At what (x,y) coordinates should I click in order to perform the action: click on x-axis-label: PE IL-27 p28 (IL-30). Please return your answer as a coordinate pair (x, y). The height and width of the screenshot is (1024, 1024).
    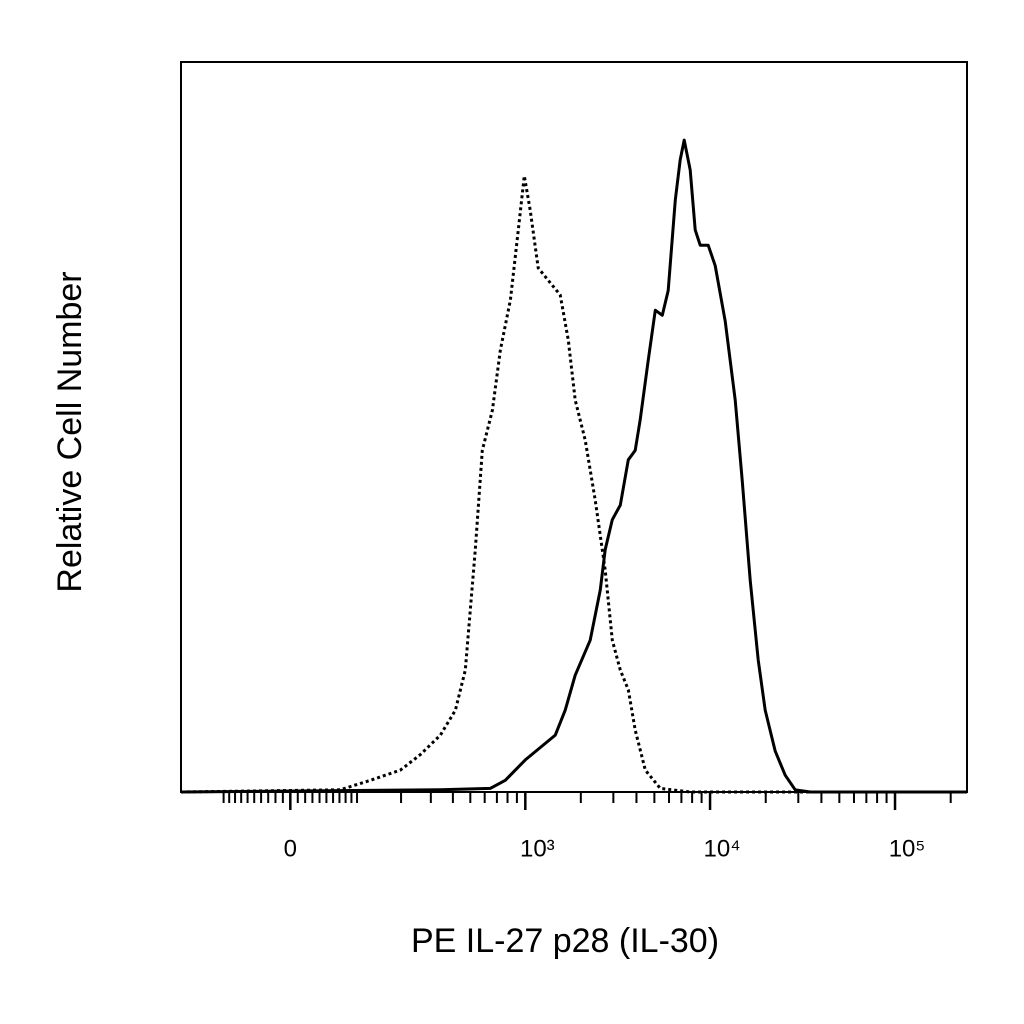
    Looking at the image, I should click on (565, 941).